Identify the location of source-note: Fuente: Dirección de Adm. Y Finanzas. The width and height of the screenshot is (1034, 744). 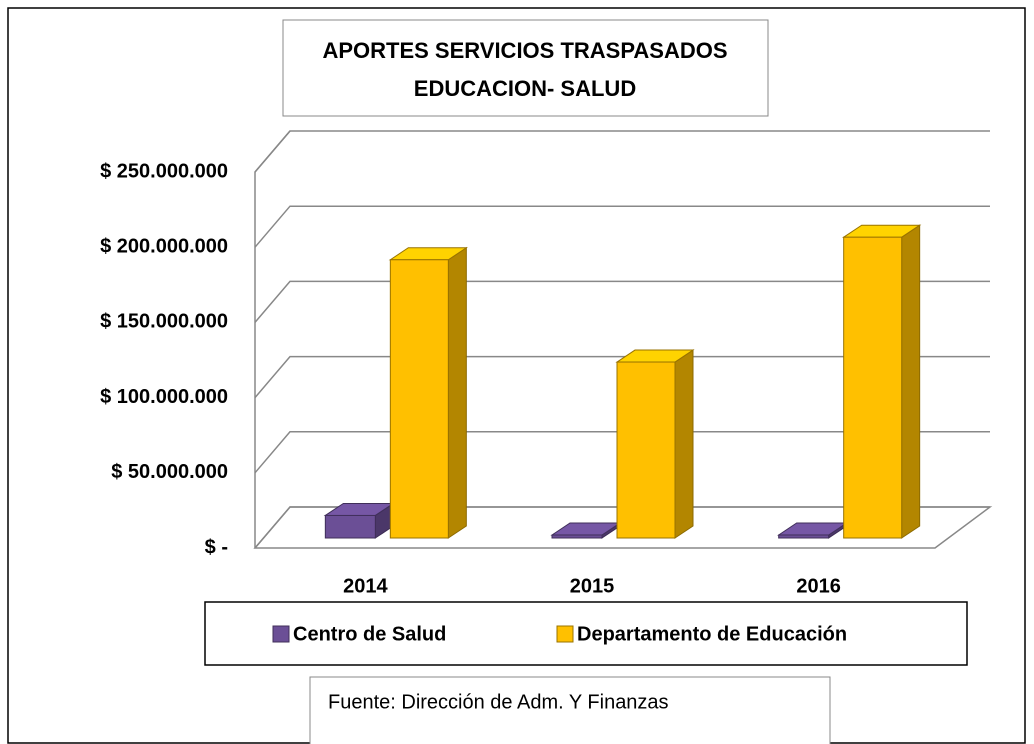
(498, 702).